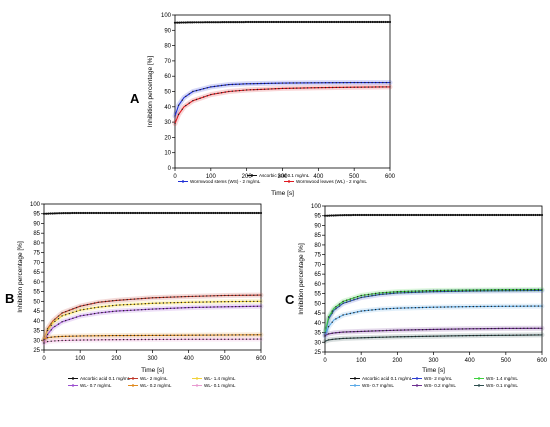 This screenshot has height=427, width=550. I want to click on y-tick-label: 75, so click(317, 256).